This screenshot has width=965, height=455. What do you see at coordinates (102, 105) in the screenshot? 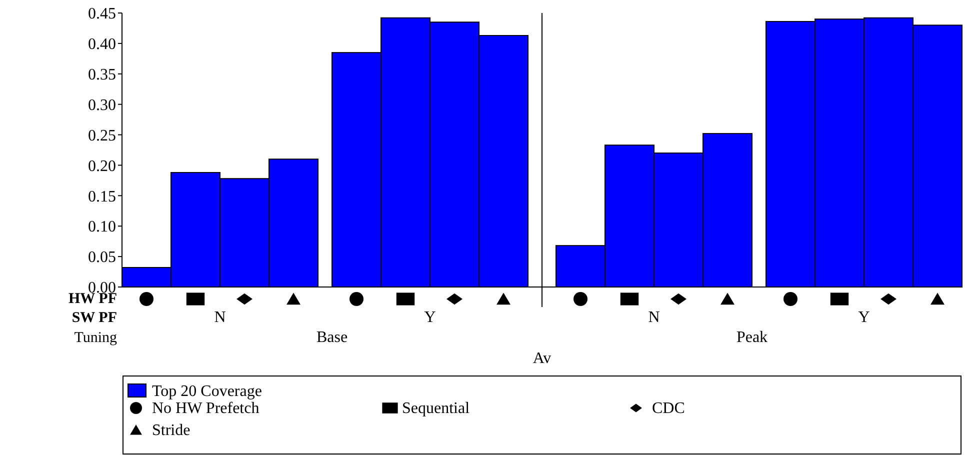
I see `y-tick-label: 0.30` at bounding box center [102, 105].